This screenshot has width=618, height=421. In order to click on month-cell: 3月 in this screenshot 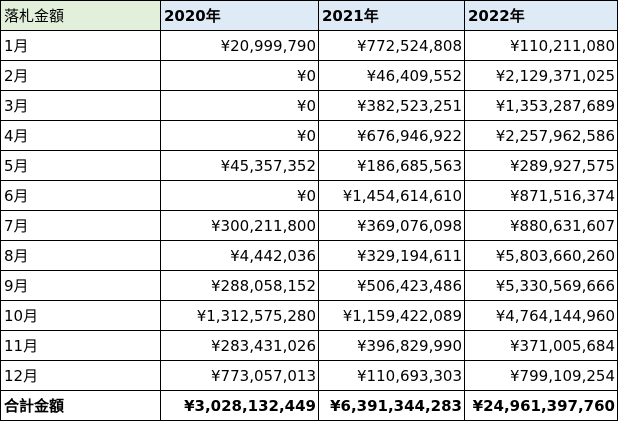, I will do `click(80, 105)`.